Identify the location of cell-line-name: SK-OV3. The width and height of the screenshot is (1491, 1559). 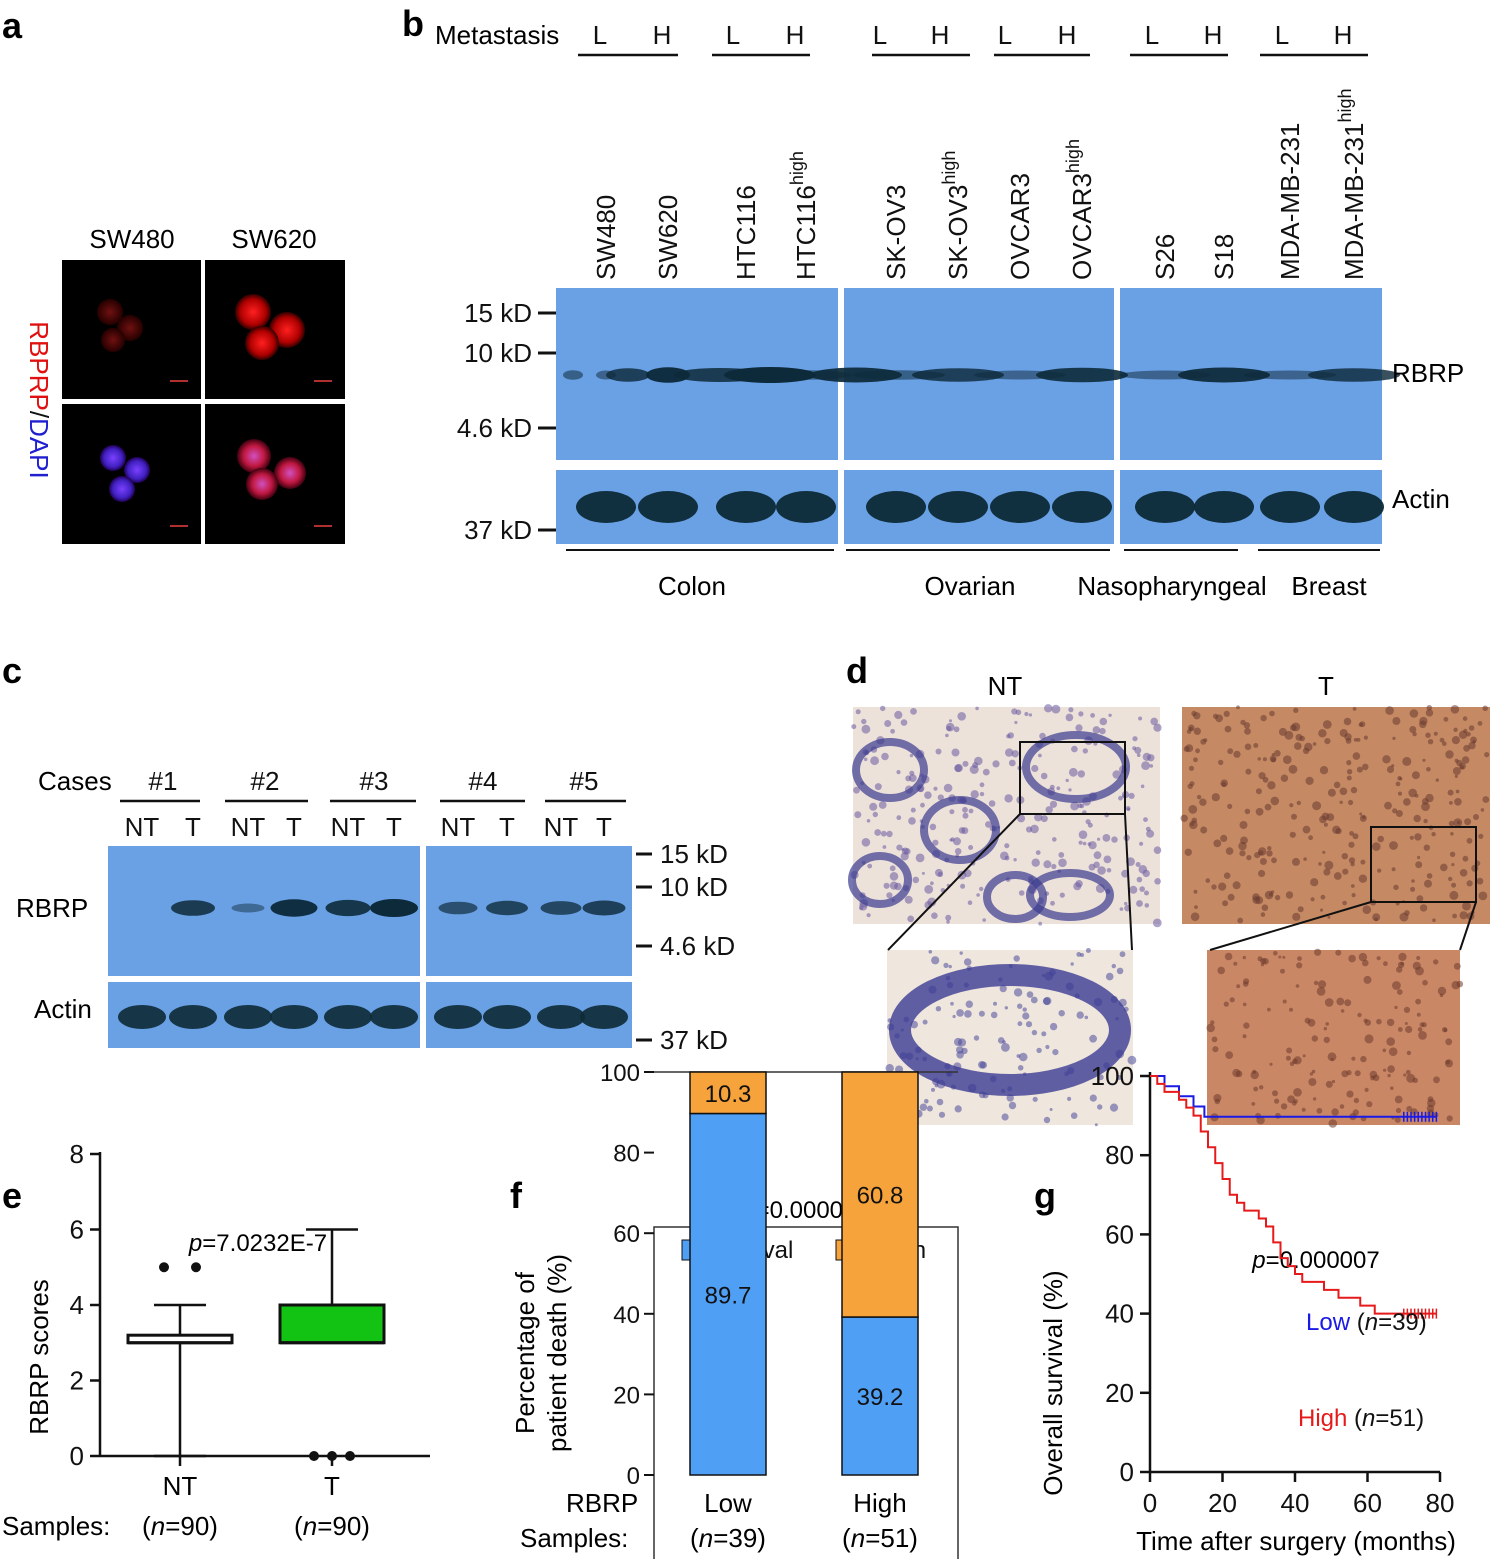
(896, 232).